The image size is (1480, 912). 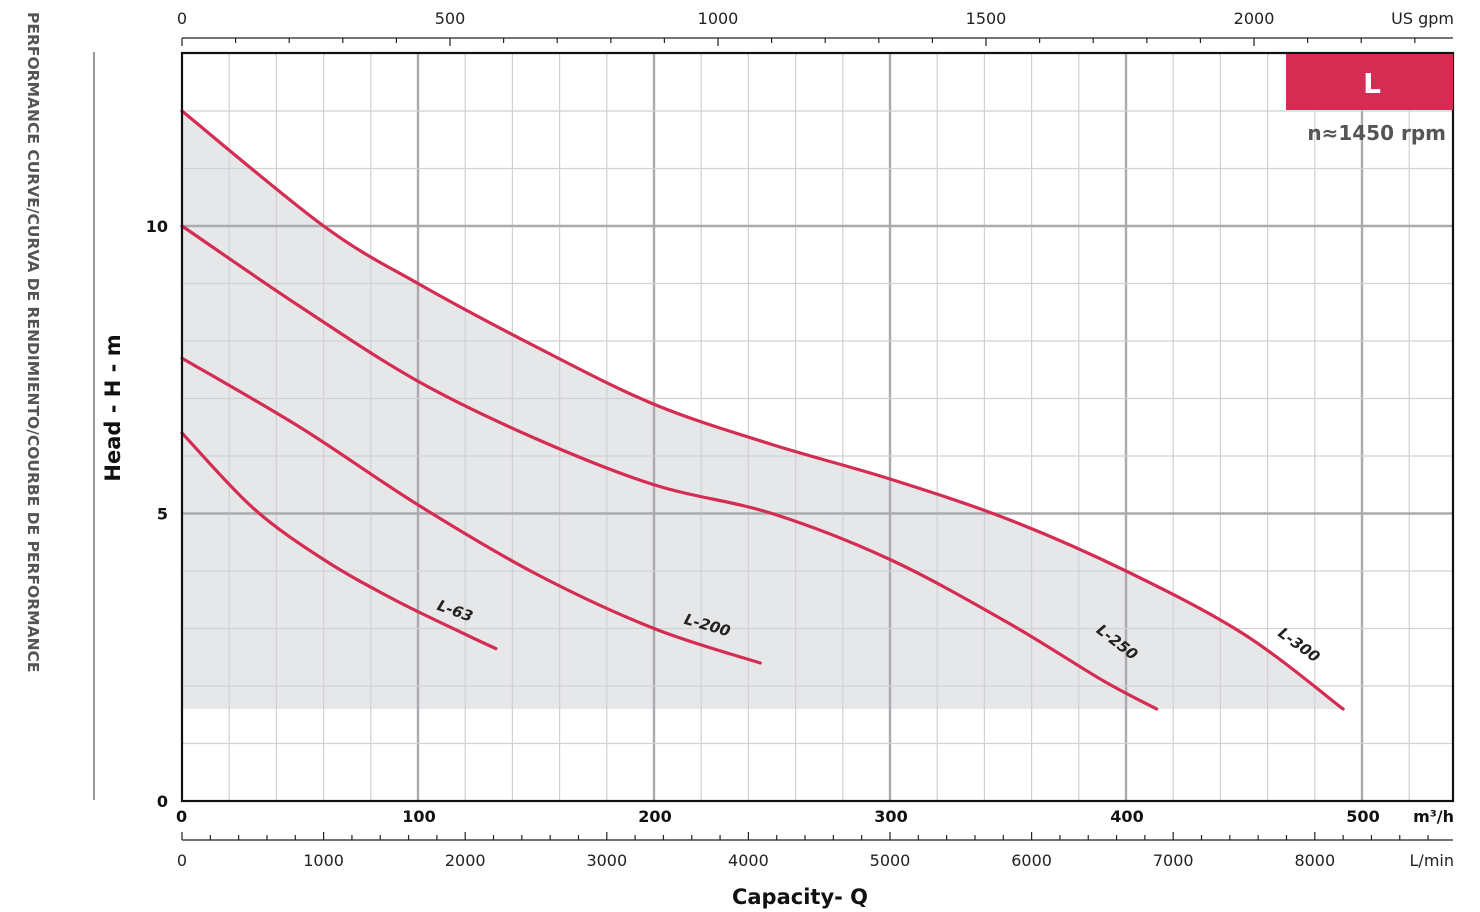 What do you see at coordinates (1126, 816) in the screenshot?
I see `x-tick-label: 400` at bounding box center [1126, 816].